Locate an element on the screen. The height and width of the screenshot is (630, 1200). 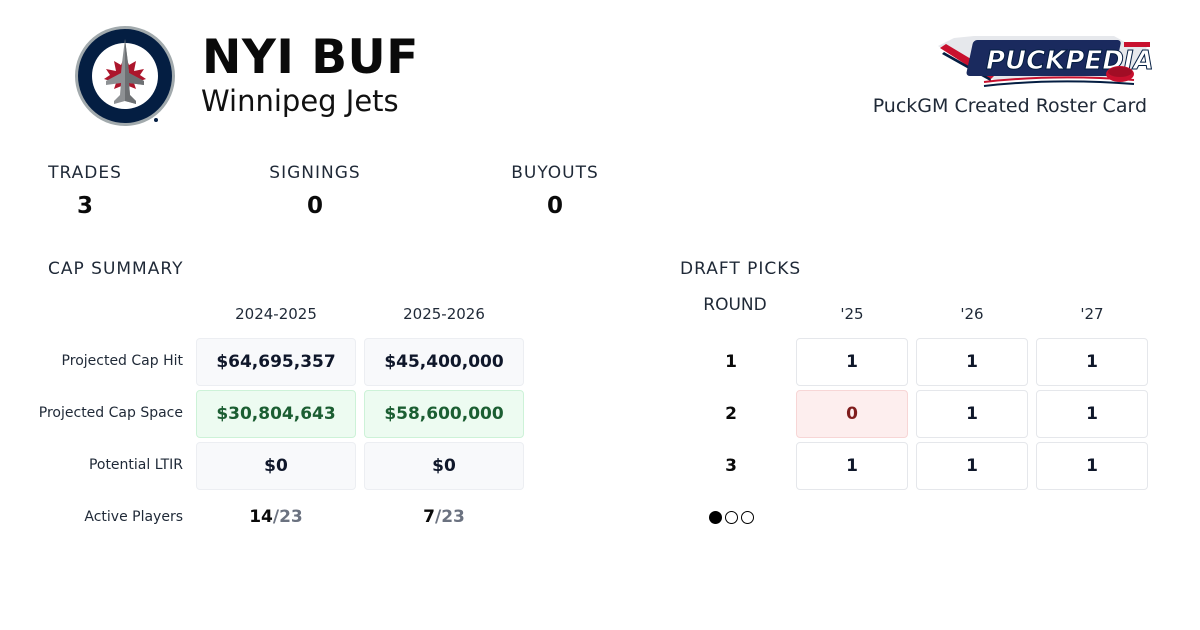
round-number: 2 is located at coordinates (731, 414).